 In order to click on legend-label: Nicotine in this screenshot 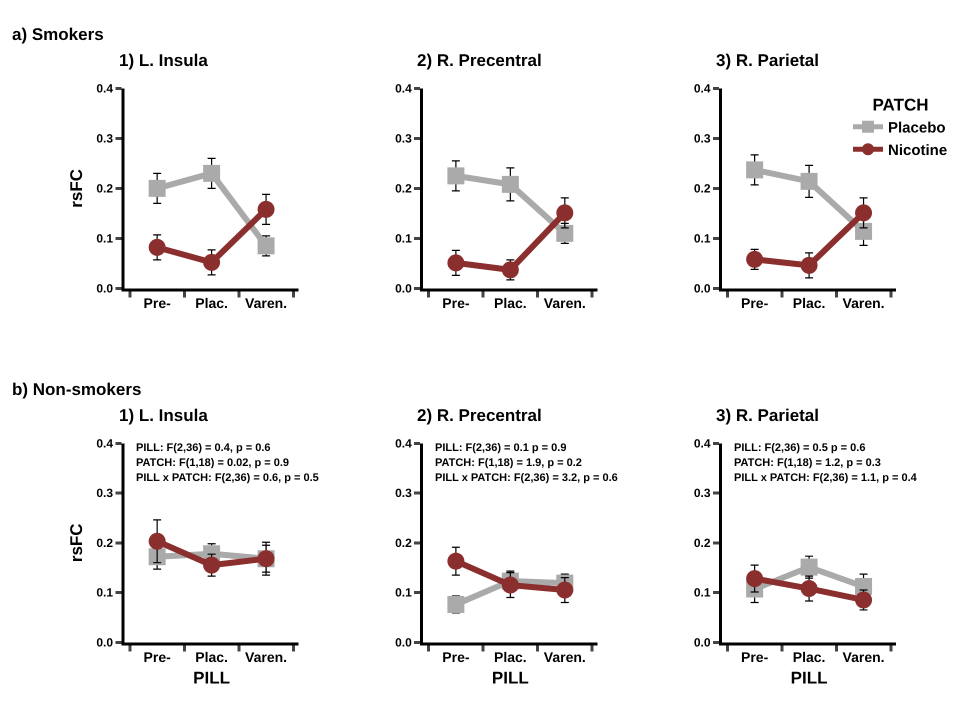, I will do `click(918, 151)`.